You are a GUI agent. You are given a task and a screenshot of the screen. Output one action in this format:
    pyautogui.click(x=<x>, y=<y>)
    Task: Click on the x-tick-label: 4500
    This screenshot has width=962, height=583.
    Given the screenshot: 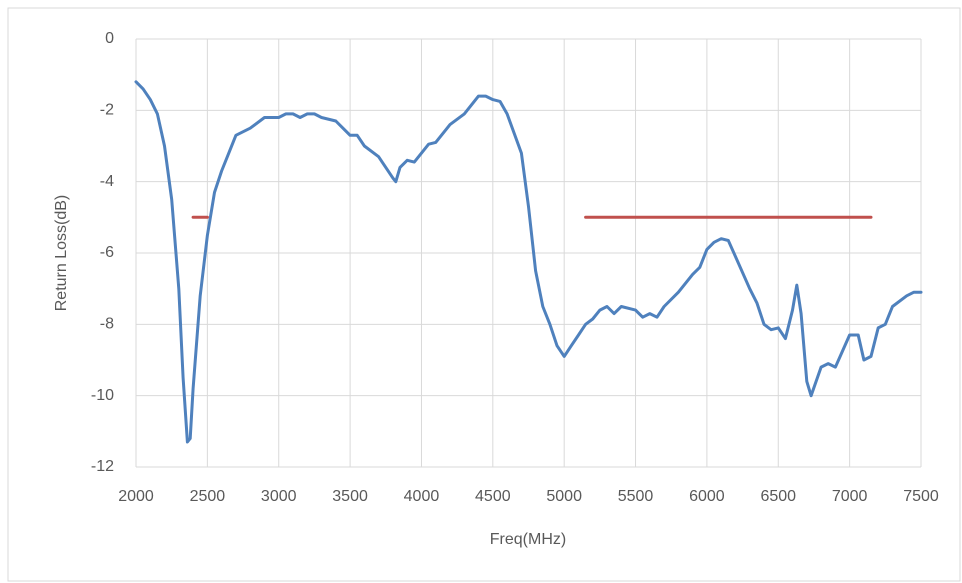 What is the action you would take?
    pyautogui.click(x=493, y=496)
    